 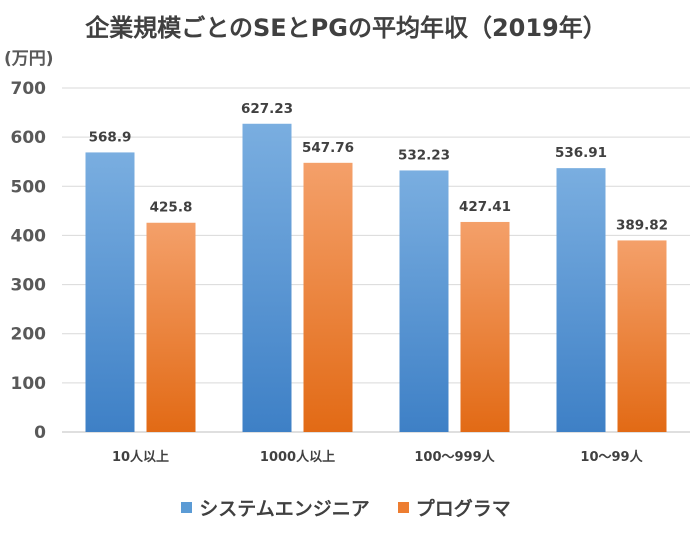 I want to click on data-label: 427.41, so click(x=485, y=207).